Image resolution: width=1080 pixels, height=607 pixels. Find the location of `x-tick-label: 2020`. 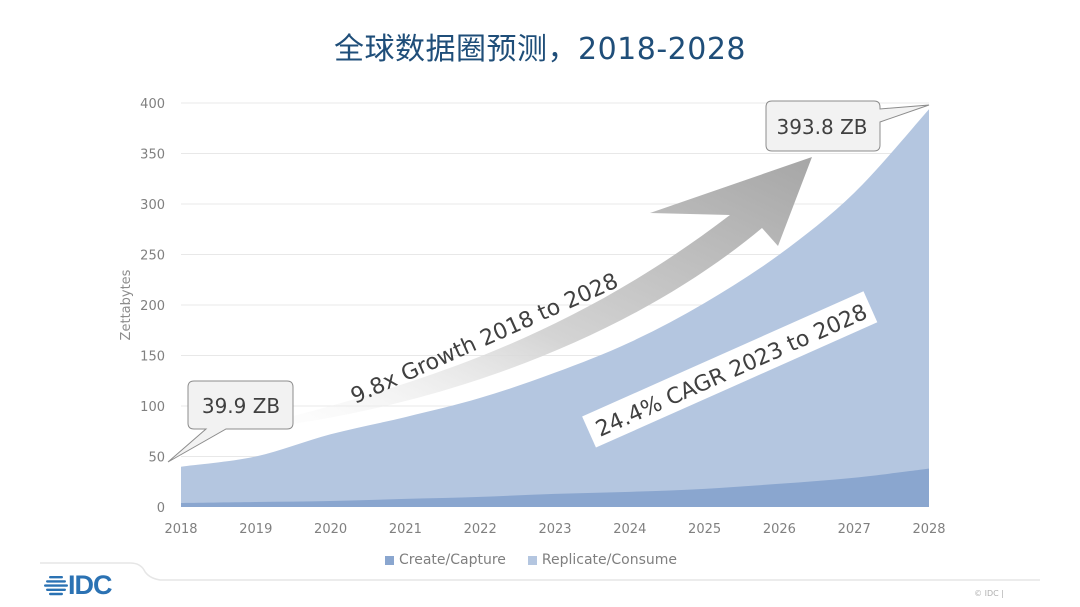

x-tick-label: 2020 is located at coordinates (330, 529).